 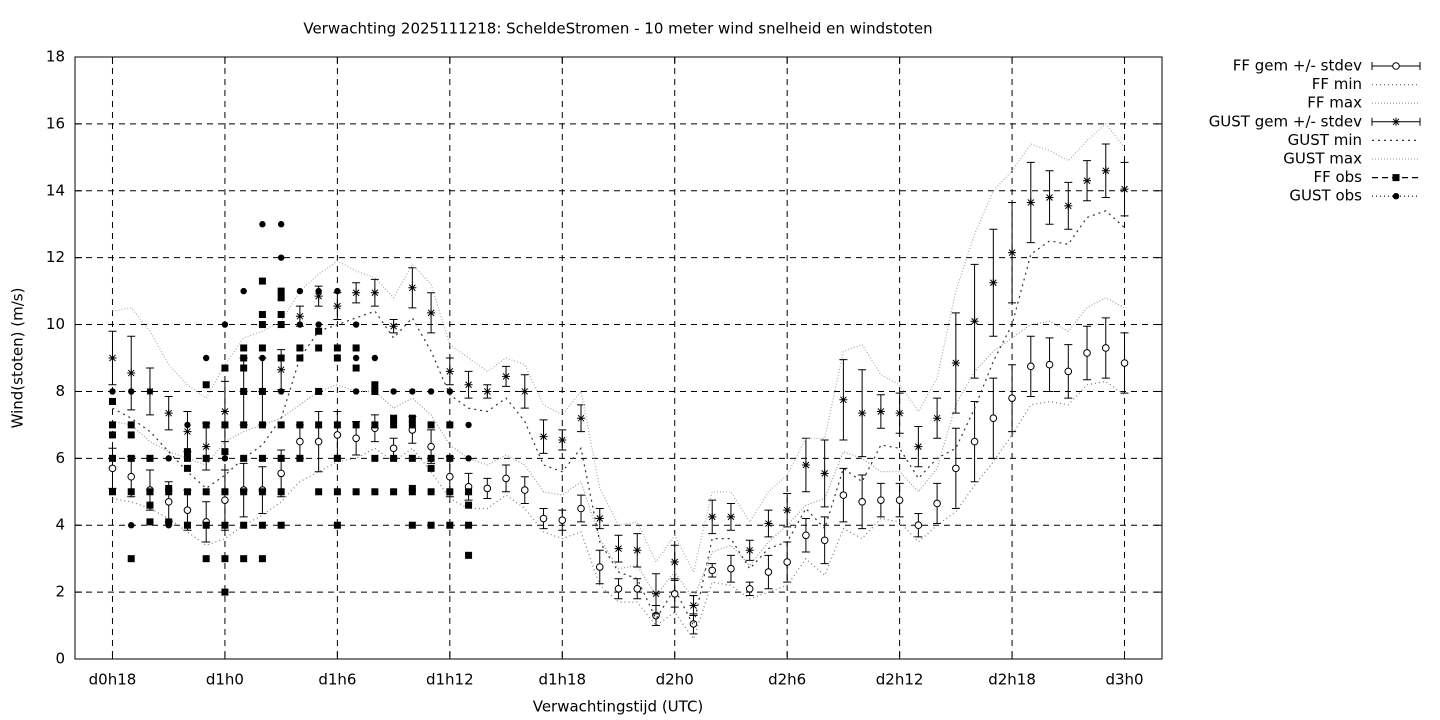 I want to click on x-tick-label: d2h6, so click(x=787, y=680).